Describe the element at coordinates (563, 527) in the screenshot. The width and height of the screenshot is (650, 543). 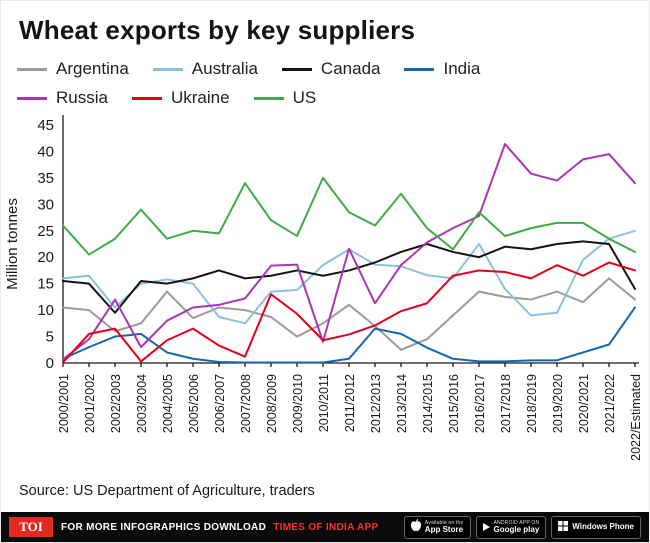
I see `windows-icon` at that location.